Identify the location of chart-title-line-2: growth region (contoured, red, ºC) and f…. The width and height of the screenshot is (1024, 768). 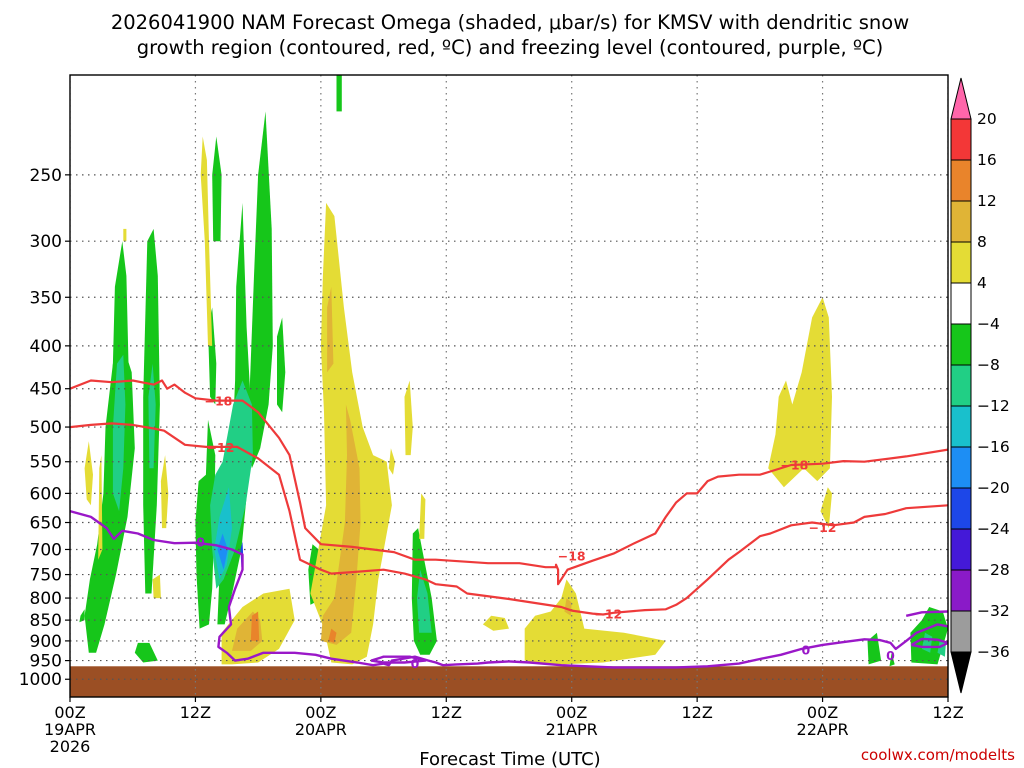
(510, 47).